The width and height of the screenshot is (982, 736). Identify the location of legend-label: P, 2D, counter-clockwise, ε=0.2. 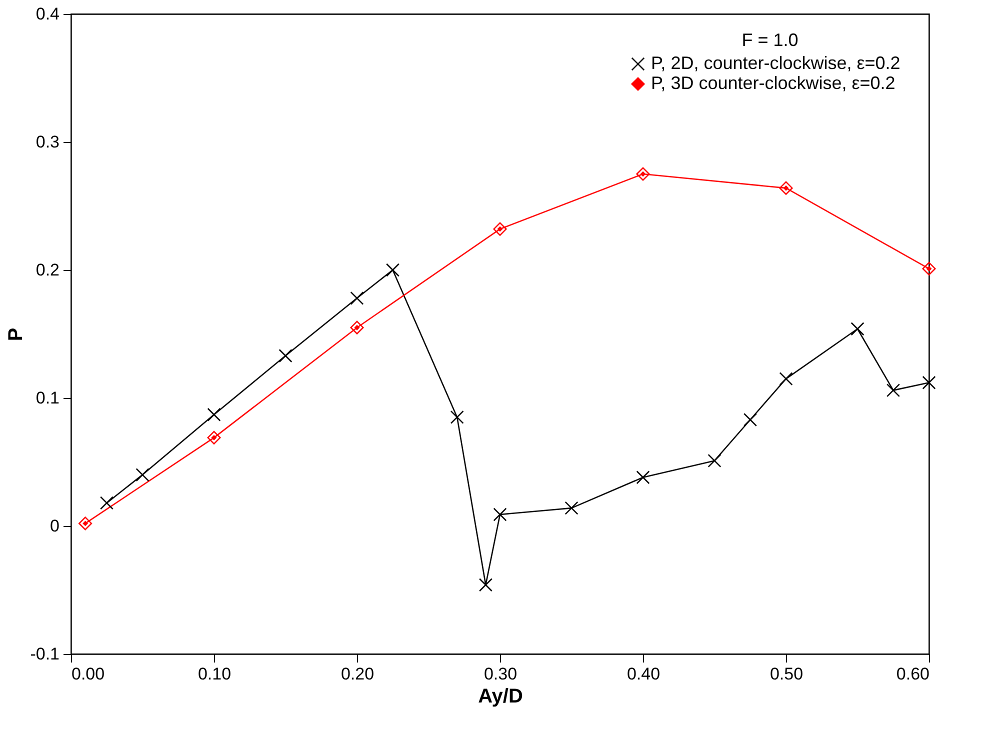
(775, 63).